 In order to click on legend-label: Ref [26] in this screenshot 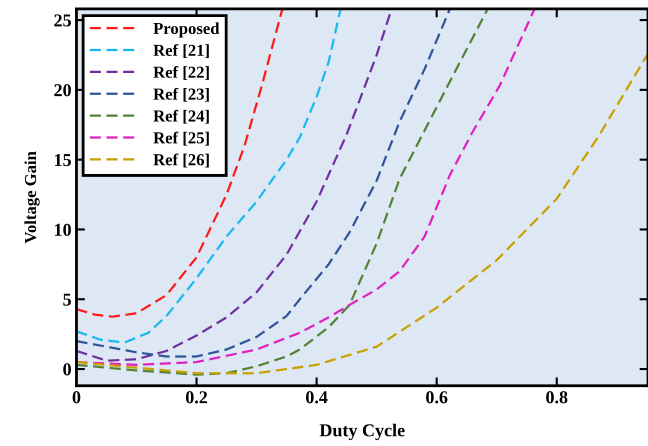, I will do `click(181, 160)`.